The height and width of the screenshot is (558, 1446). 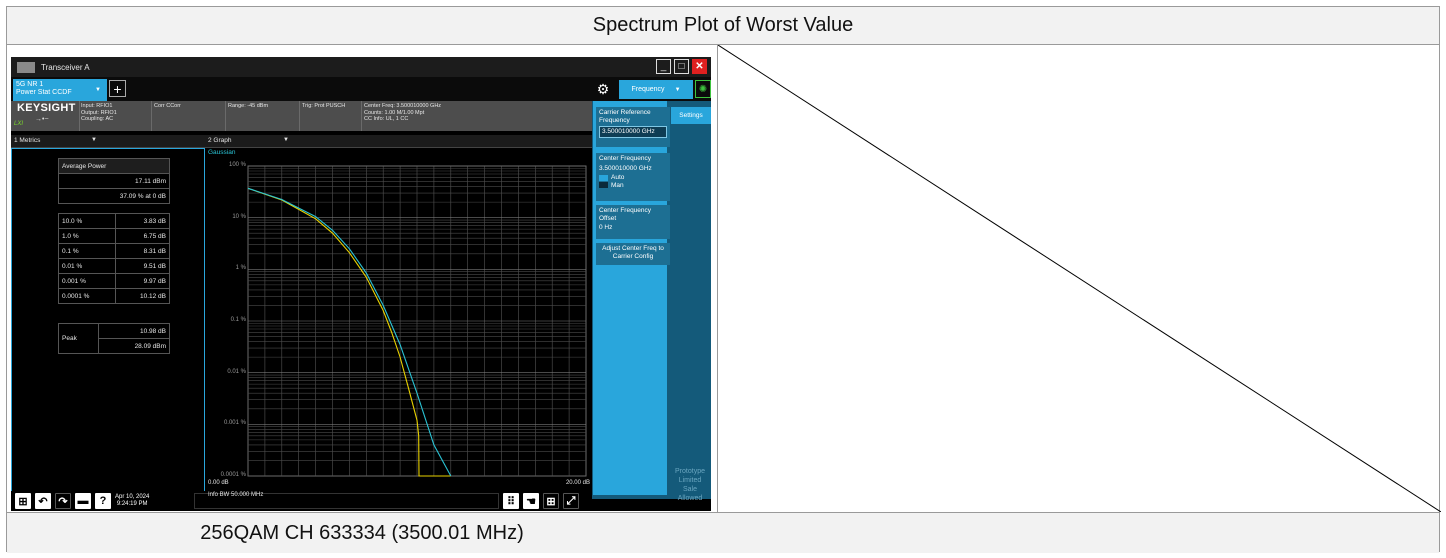 What do you see at coordinates (27, 140) in the screenshot?
I see `metrics-header-label: 1 Metrics` at bounding box center [27, 140].